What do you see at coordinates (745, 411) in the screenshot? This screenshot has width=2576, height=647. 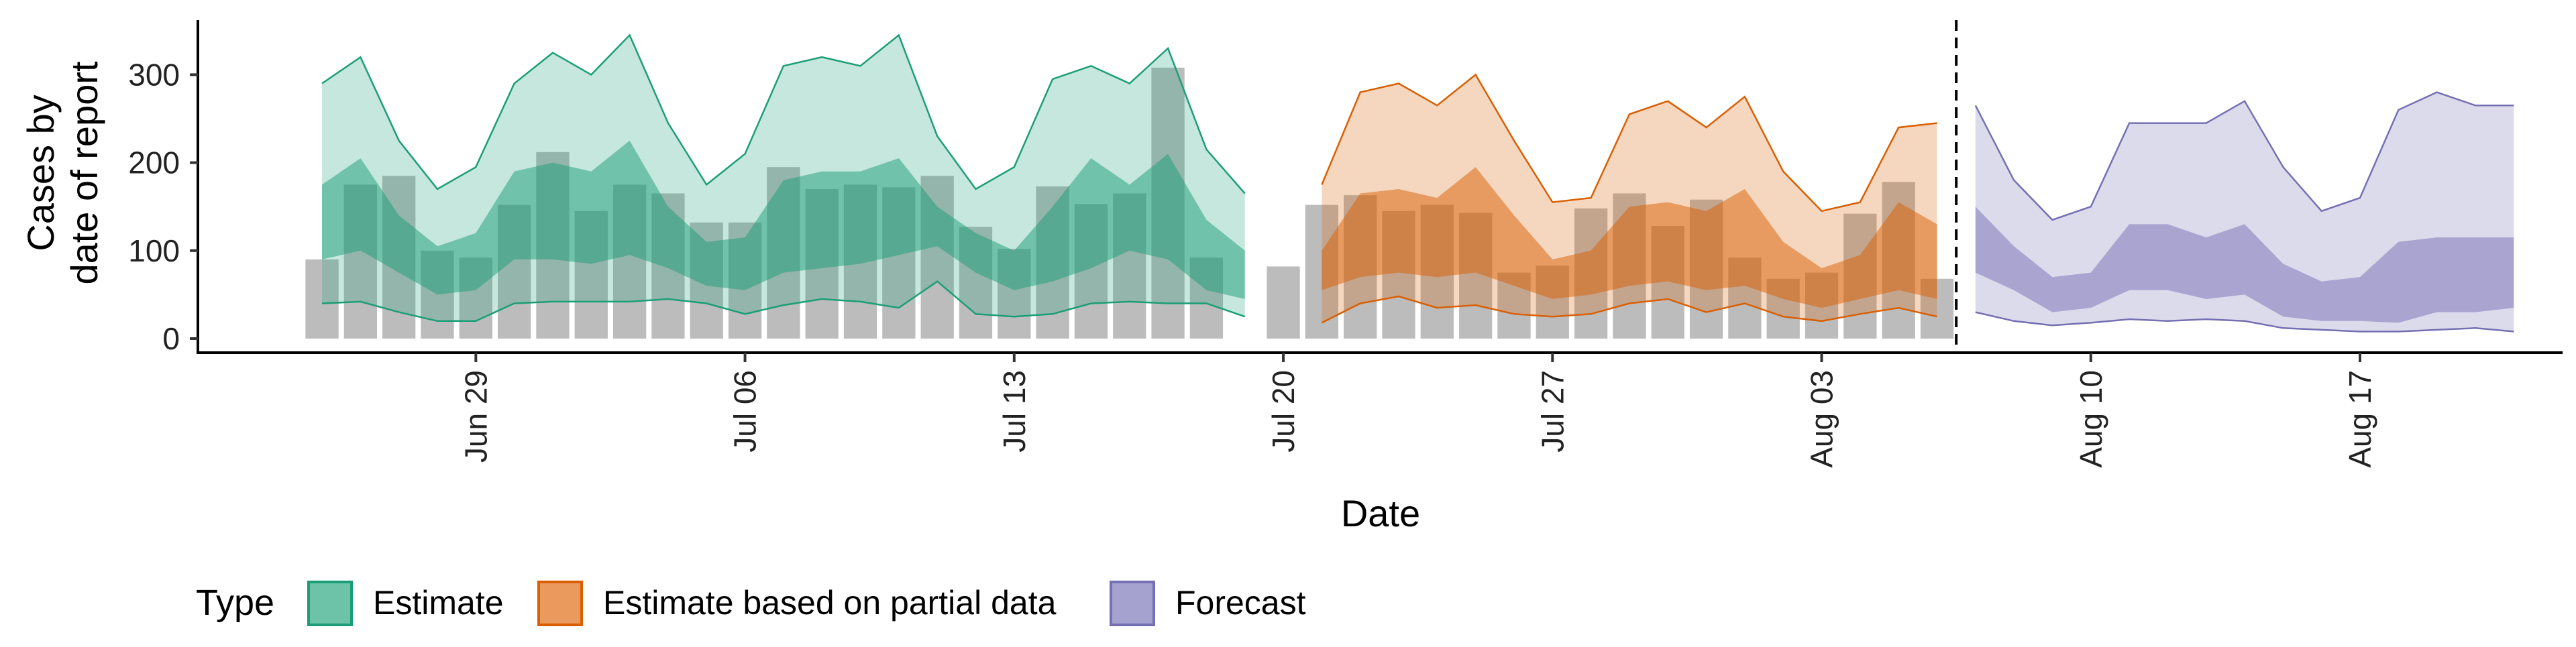 I see `x-tick-label: Jul 06` at bounding box center [745, 411].